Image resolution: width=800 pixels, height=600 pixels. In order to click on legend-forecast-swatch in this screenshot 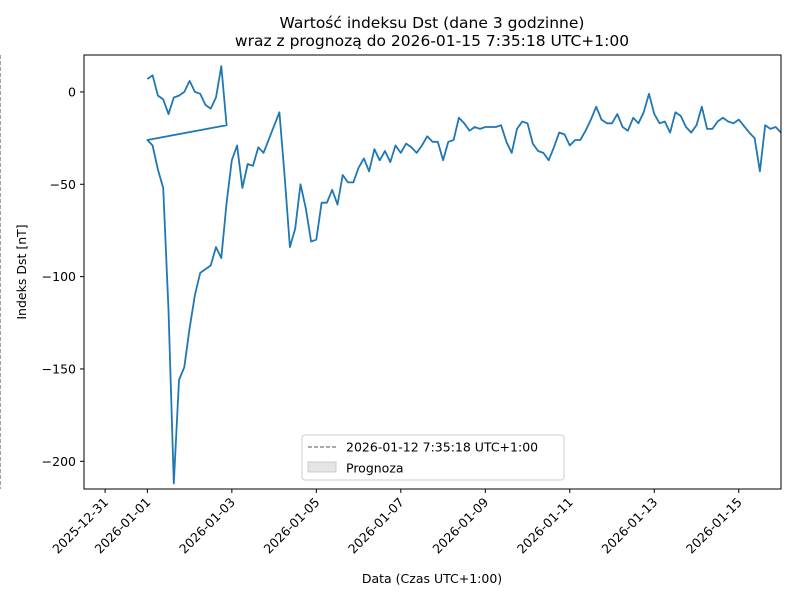, I will do `click(322, 467)`.